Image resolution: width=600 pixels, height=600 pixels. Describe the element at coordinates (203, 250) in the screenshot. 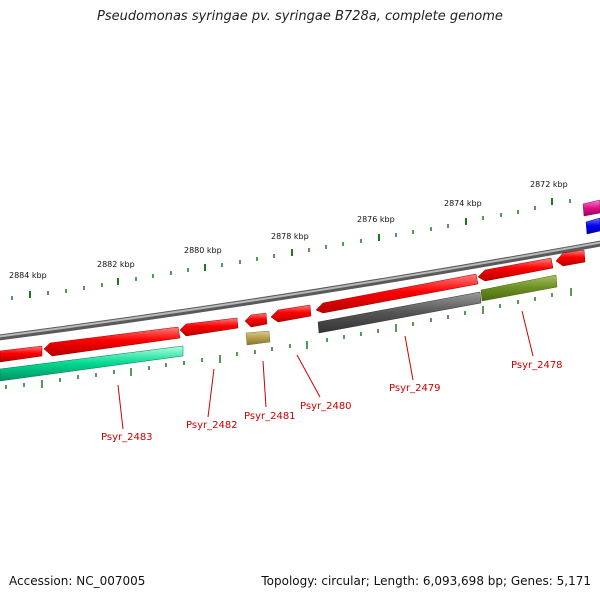

I see `ruler-label: 2880 kbp` at that location.